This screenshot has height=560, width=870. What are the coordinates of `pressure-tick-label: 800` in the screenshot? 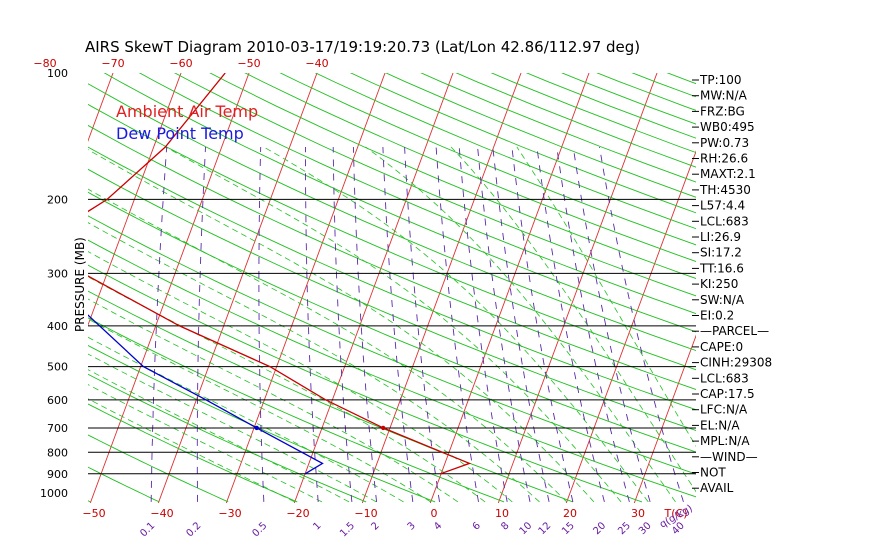 It's located at (57, 452).